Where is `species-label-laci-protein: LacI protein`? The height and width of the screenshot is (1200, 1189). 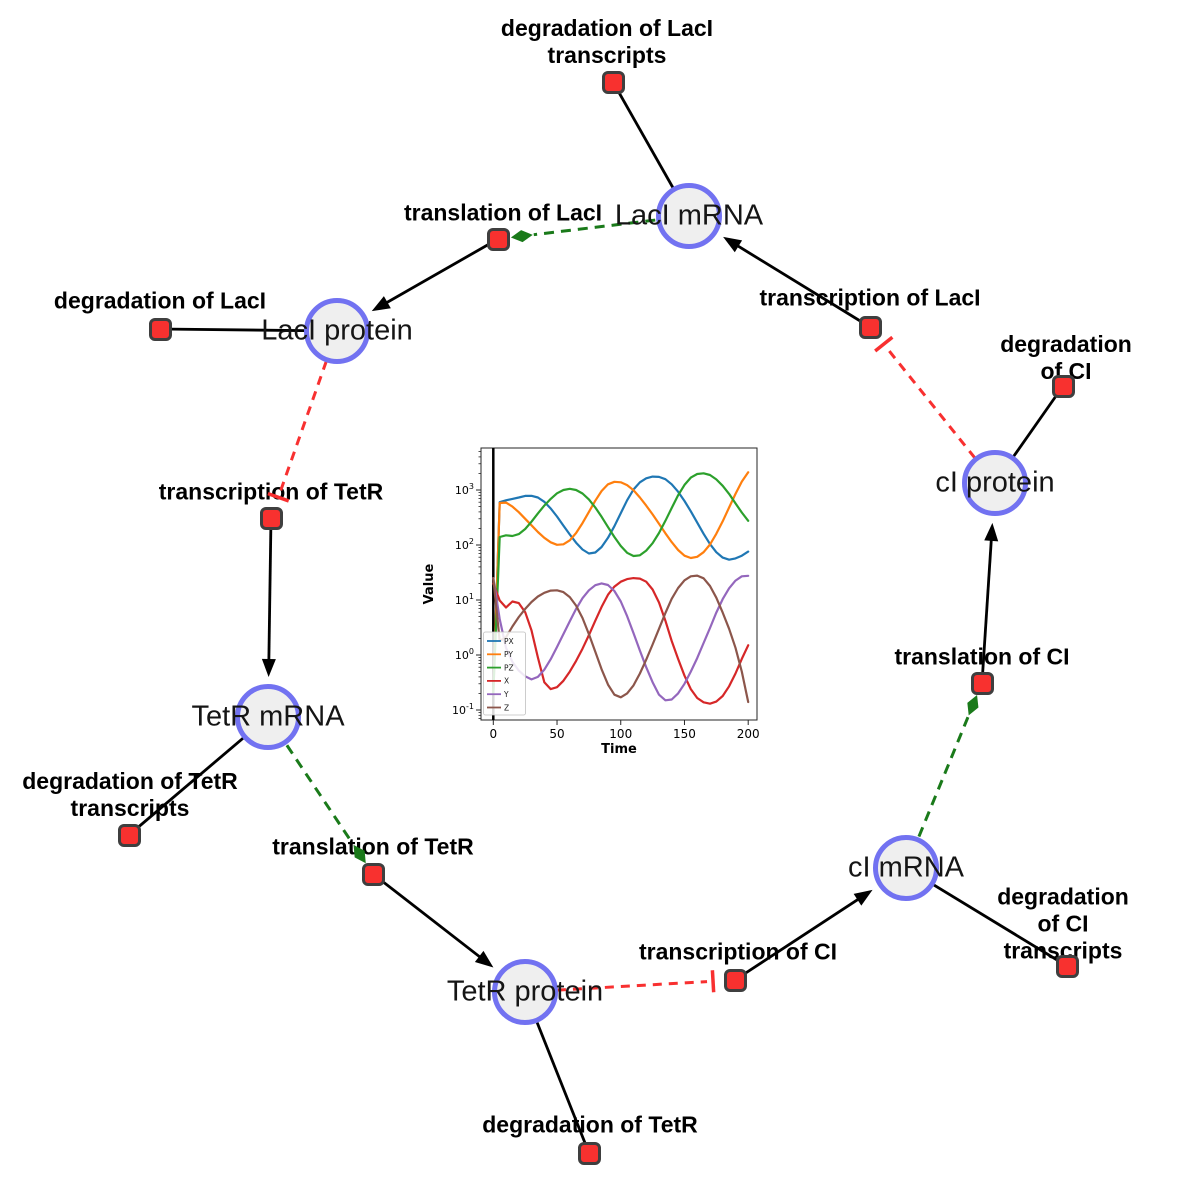 species-label-laci-protein: LacI protein is located at coordinates (337, 330).